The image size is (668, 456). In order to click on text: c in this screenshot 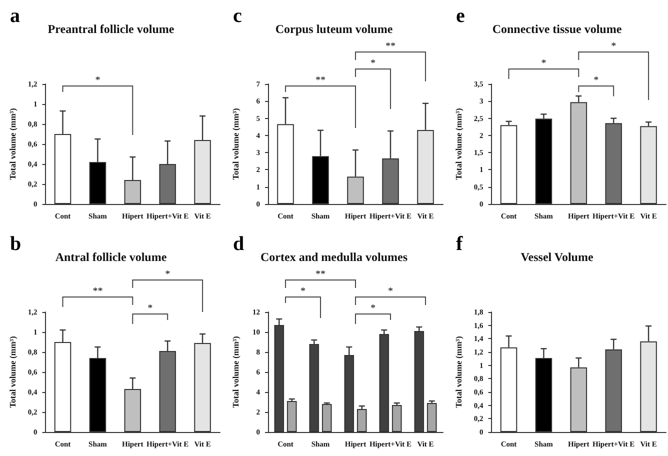, I will do `click(237, 16)`.